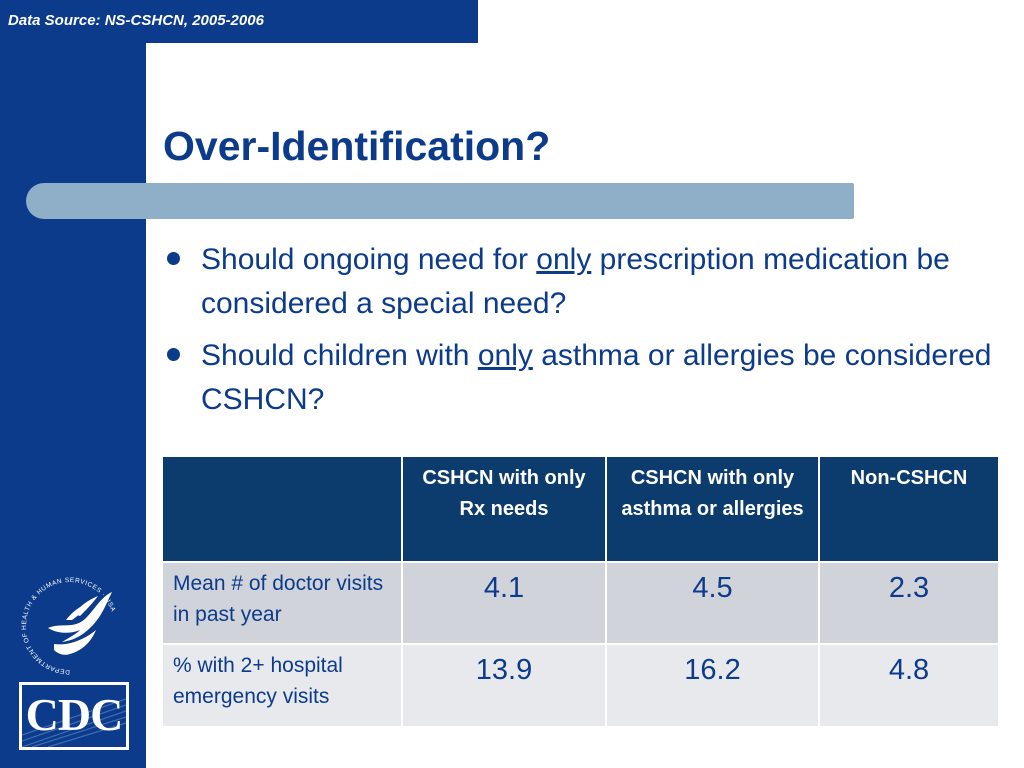  I want to click on title-underline-bar, so click(440, 201).